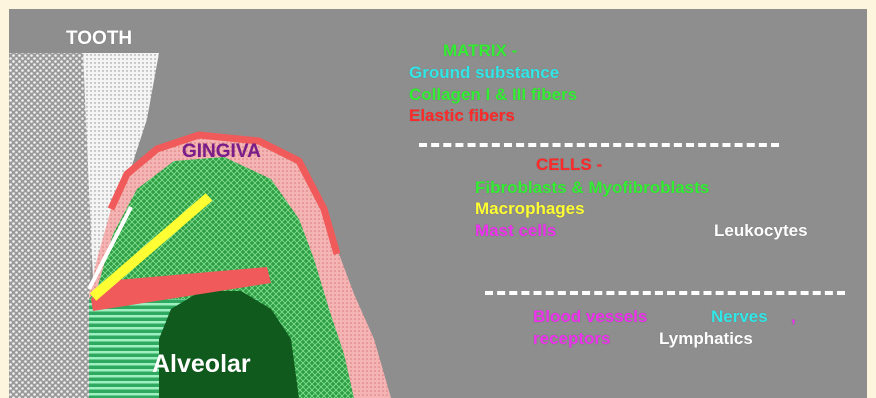 The height and width of the screenshot is (398, 876). I want to click on tooth-edge-line, so click(110, 248).